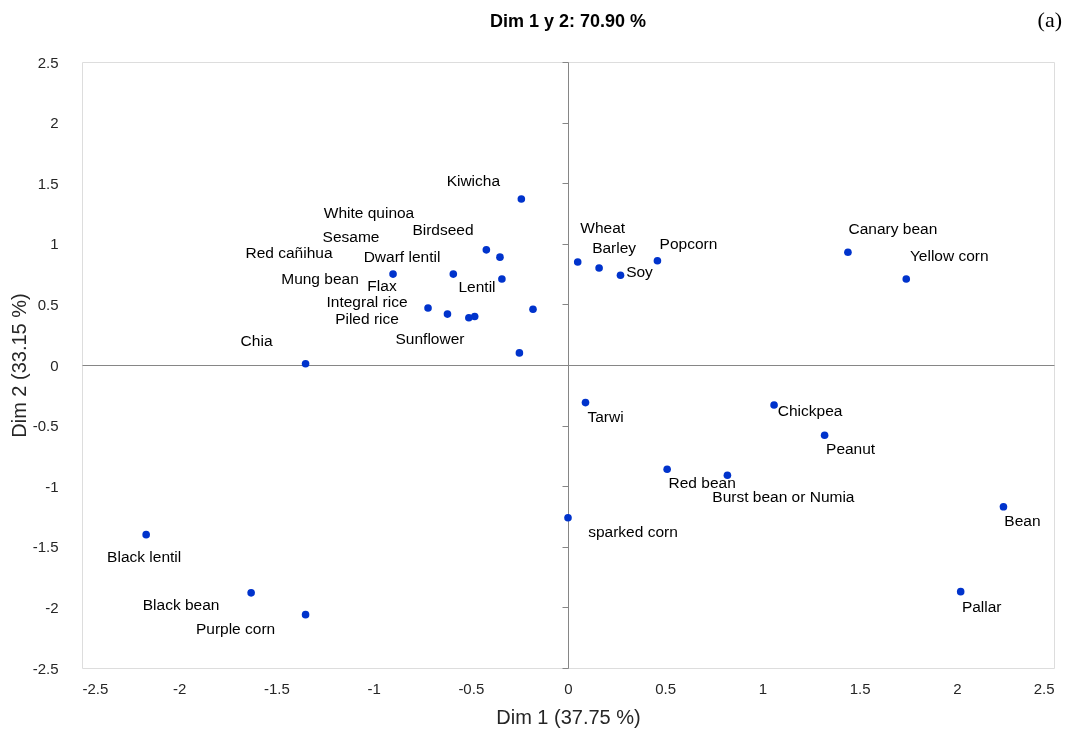 The width and height of the screenshot is (1074, 736). Describe the element at coordinates (568, 688) in the screenshot. I see `x-tick-label: 0` at that location.